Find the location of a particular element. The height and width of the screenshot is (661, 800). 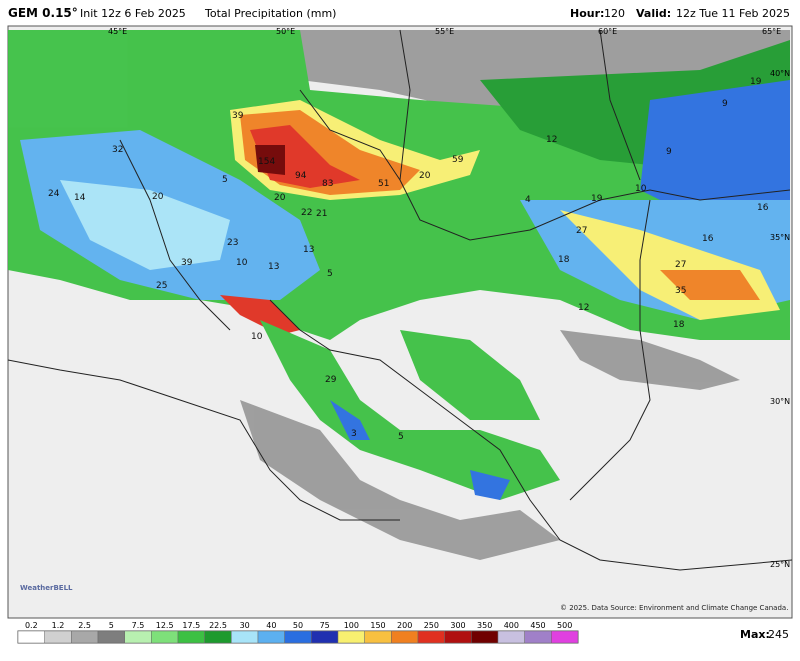

point-value: 25 is located at coordinates (161, 286).